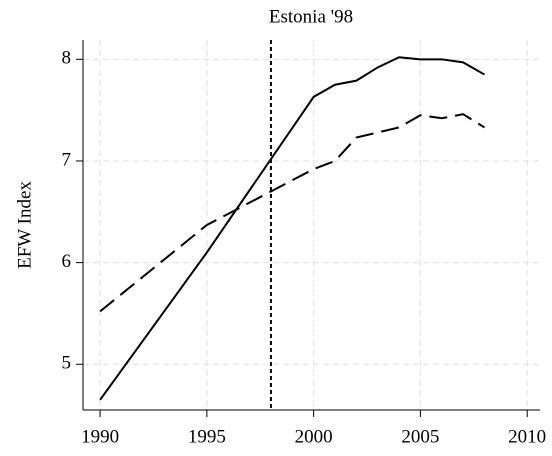  What do you see at coordinates (24, 225) in the screenshot?
I see `y-axis-label: EFW Index` at bounding box center [24, 225].